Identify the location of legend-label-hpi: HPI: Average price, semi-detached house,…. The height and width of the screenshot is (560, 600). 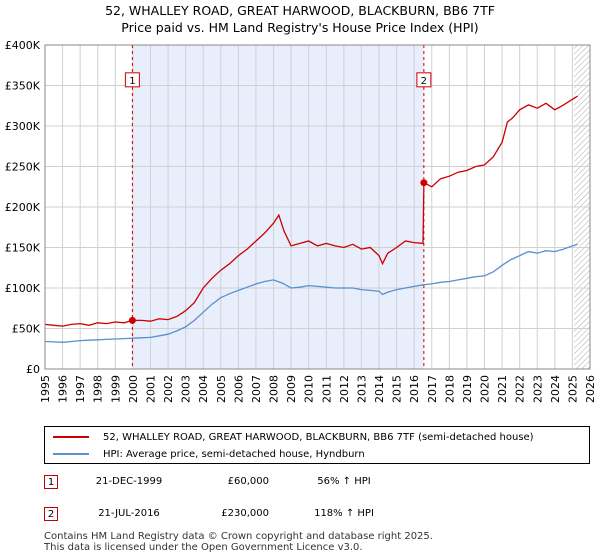
(234, 454).